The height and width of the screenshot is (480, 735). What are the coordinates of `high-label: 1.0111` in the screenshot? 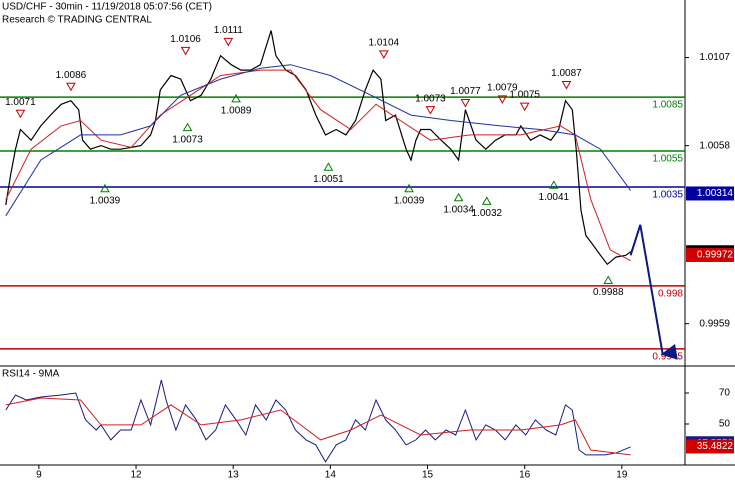 It's located at (229, 30).